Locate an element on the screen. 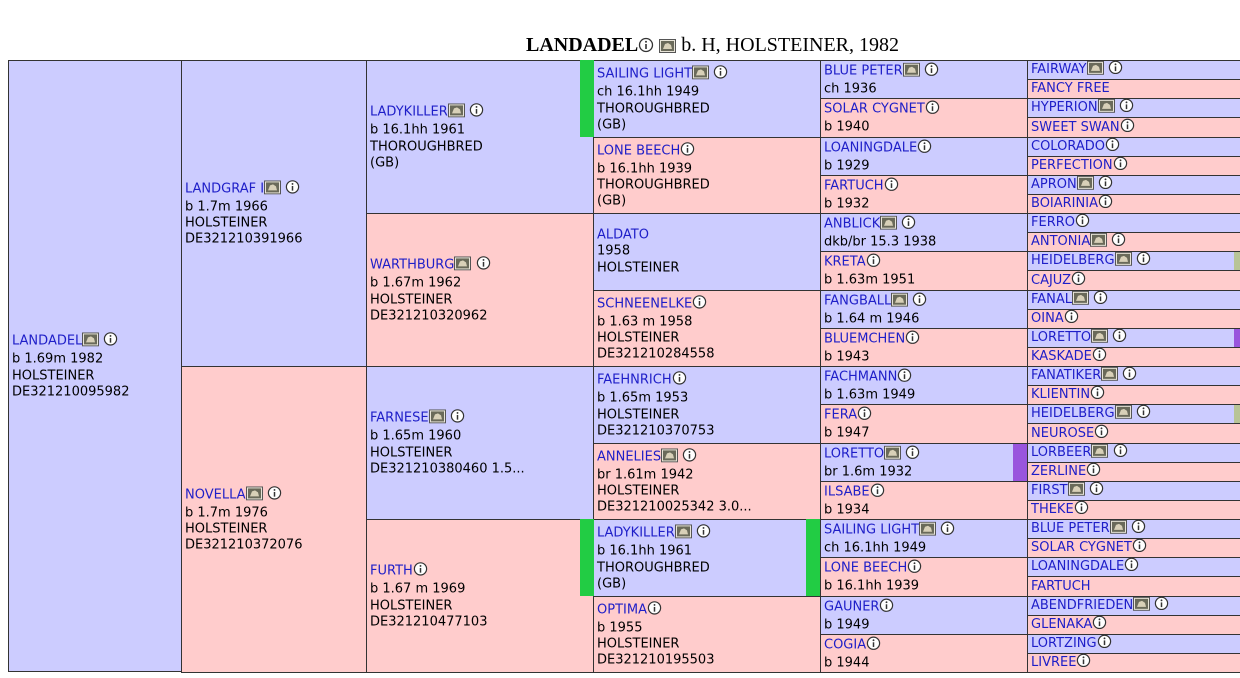 The width and height of the screenshot is (1240, 678). horse-name-link: LIVREE is located at coordinates (1054, 662).